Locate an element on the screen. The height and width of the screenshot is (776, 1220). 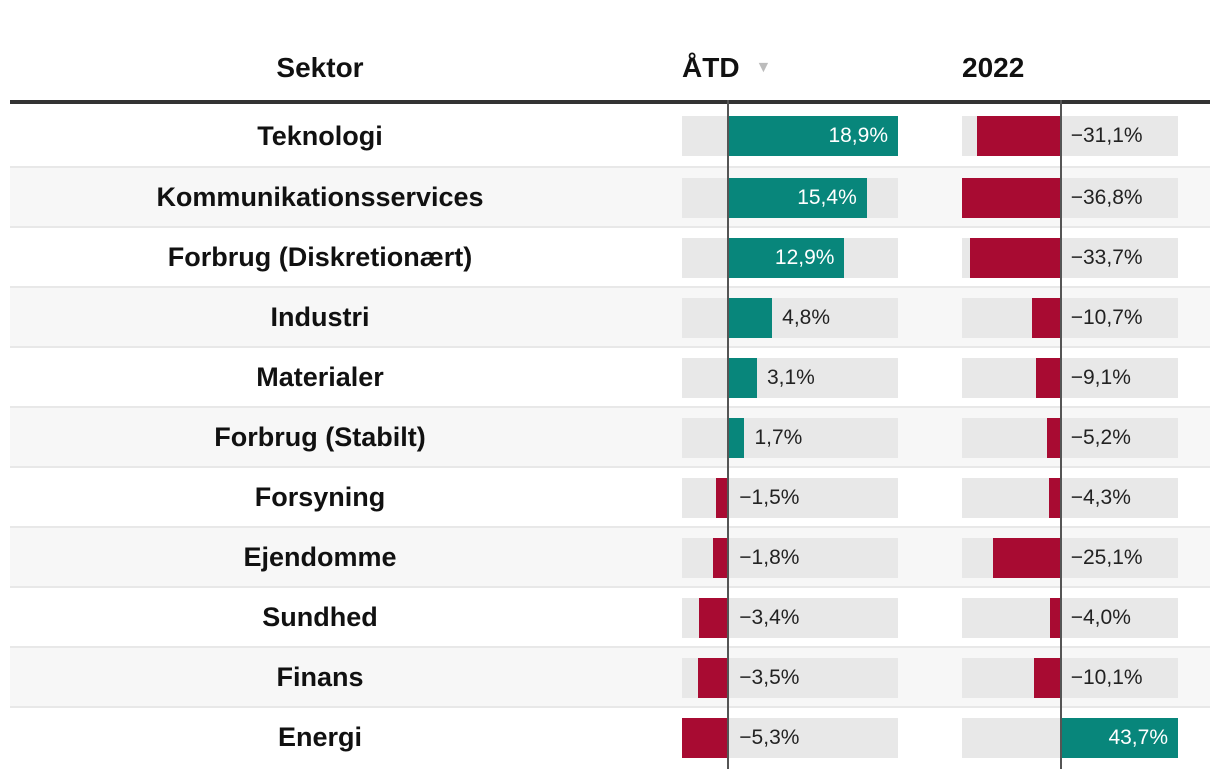
table-row: Sundhed −3,4% −4,0% is located at coordinates (610, 616).